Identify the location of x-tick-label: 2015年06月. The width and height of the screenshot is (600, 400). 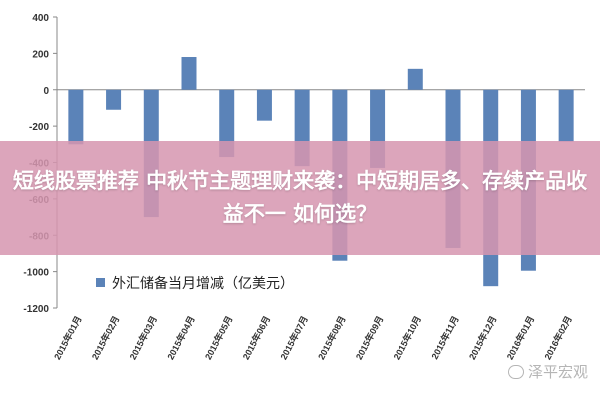
(256, 338).